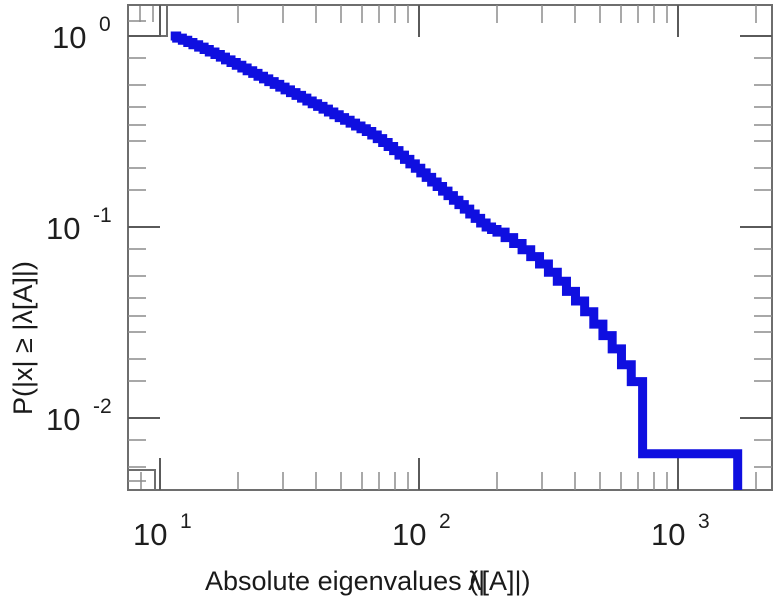  Describe the element at coordinates (63, 228) in the screenshot. I see `y-tick-label-1-mantissa: 10` at that location.